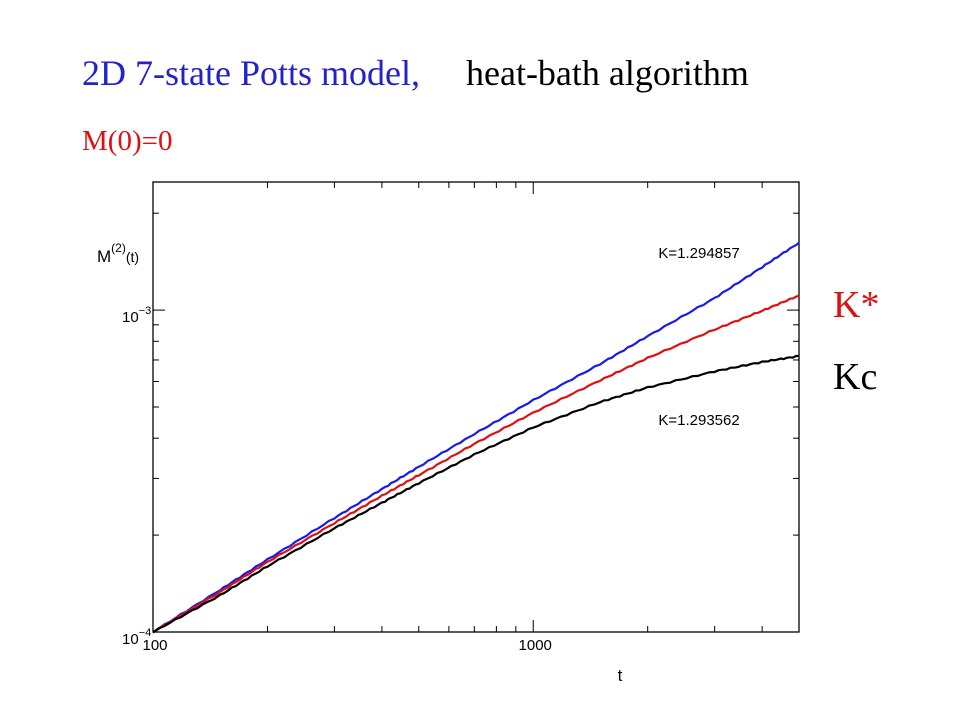  What do you see at coordinates (620, 675) in the screenshot?
I see `x-axis-label: t` at bounding box center [620, 675].